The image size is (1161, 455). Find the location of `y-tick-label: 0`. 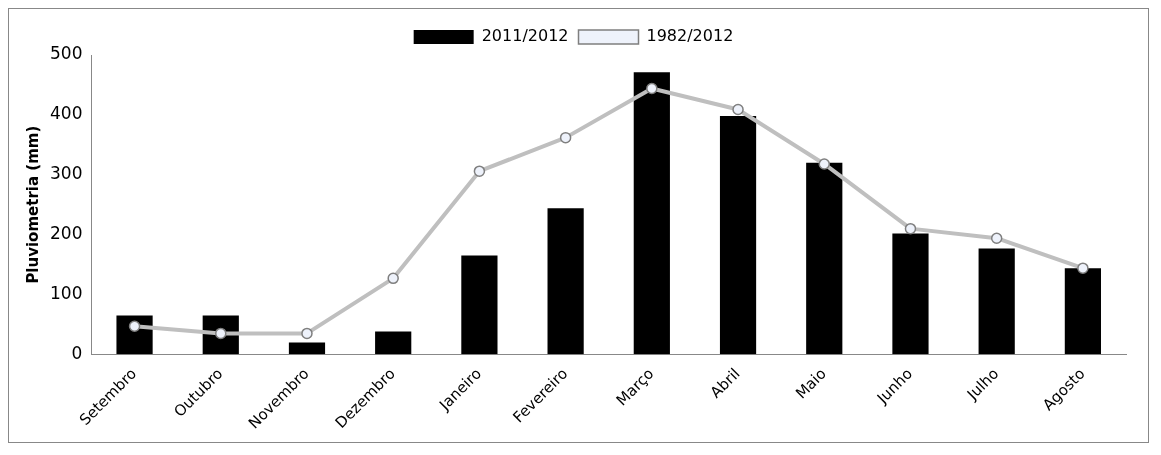

y-tick-label: 0 is located at coordinates (77, 352).